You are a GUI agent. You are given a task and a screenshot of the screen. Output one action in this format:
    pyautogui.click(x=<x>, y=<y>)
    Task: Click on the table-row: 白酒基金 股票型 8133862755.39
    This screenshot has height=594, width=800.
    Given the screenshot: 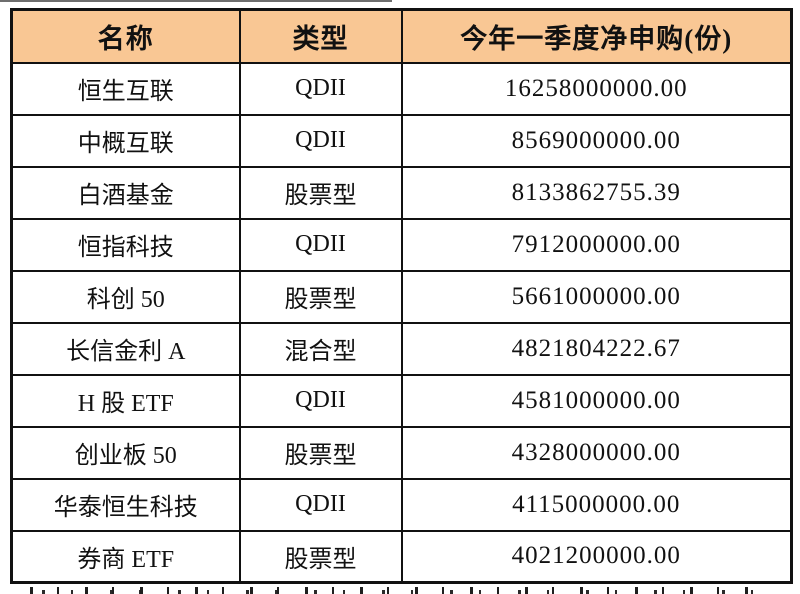 What is the action you would take?
    pyautogui.click(x=401, y=192)
    